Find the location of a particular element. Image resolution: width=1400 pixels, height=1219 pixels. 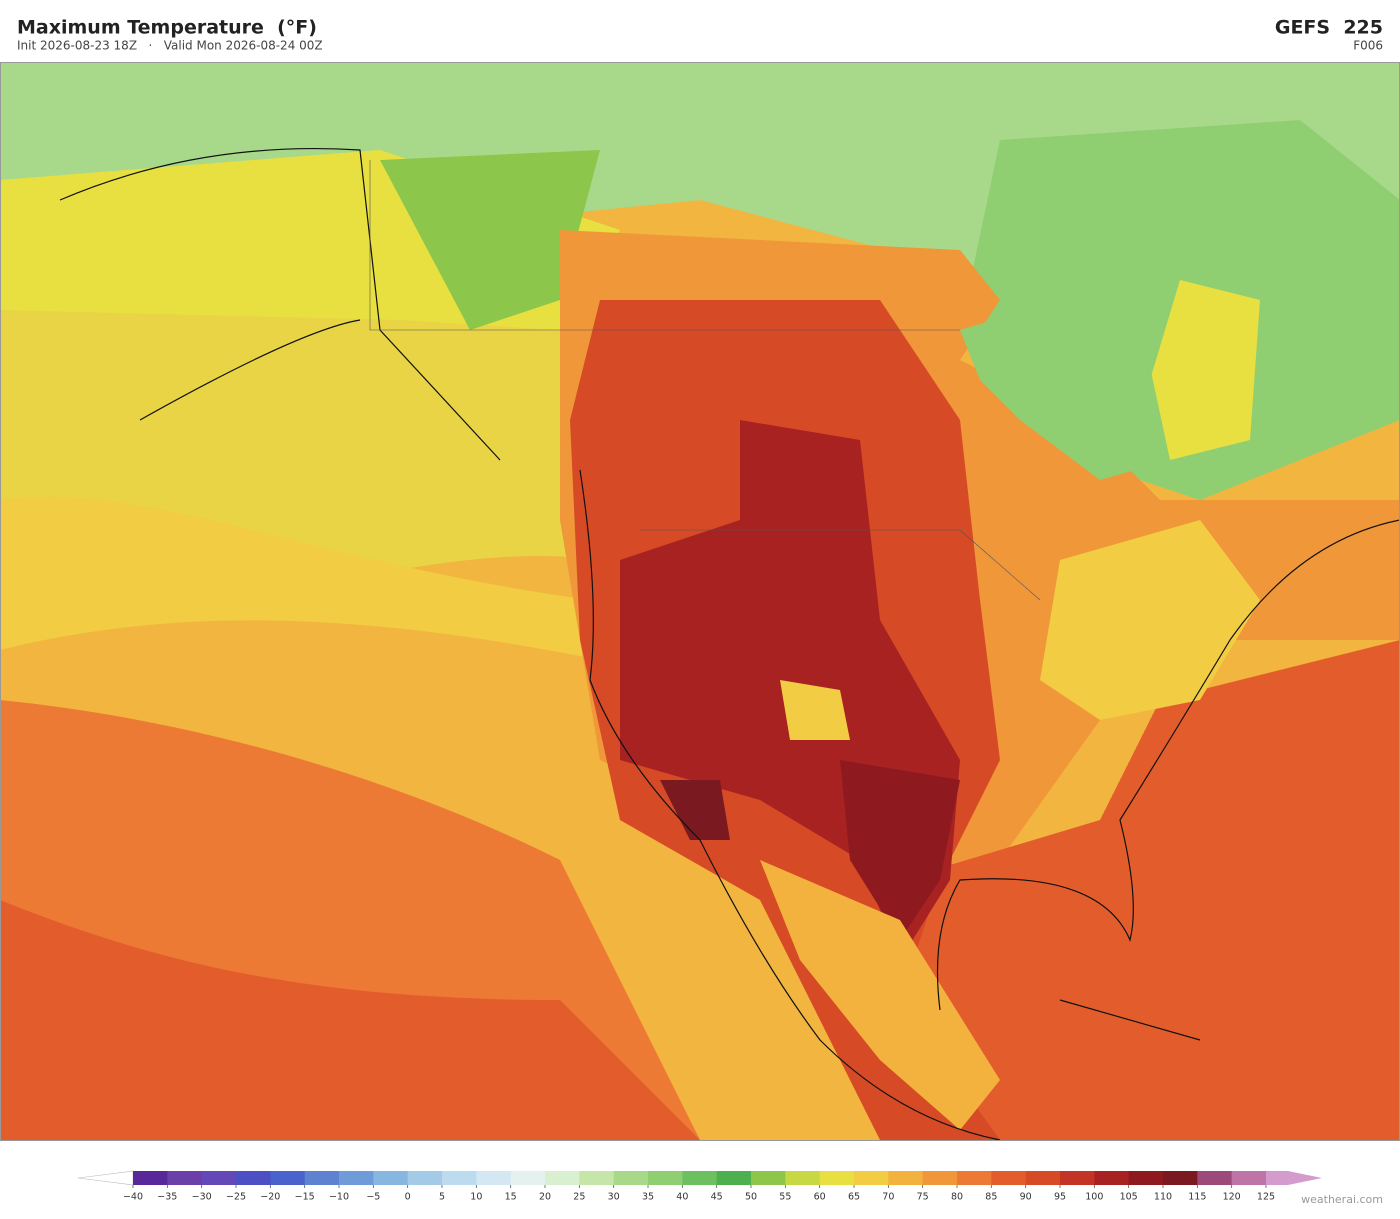

colorbar-tick-label: −35 is located at coordinates (167, 1197).